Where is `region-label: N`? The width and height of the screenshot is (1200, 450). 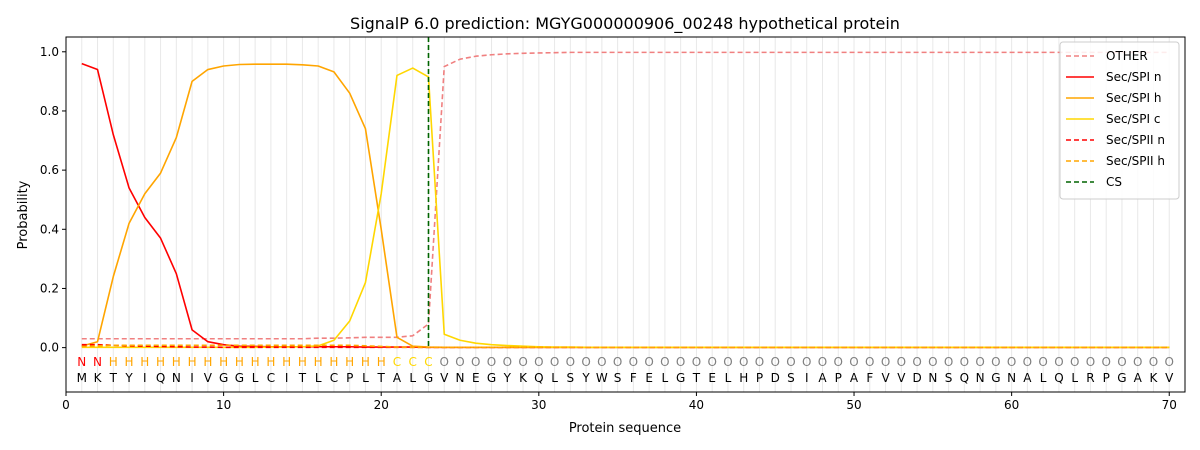
region-label: N is located at coordinates (81, 362).